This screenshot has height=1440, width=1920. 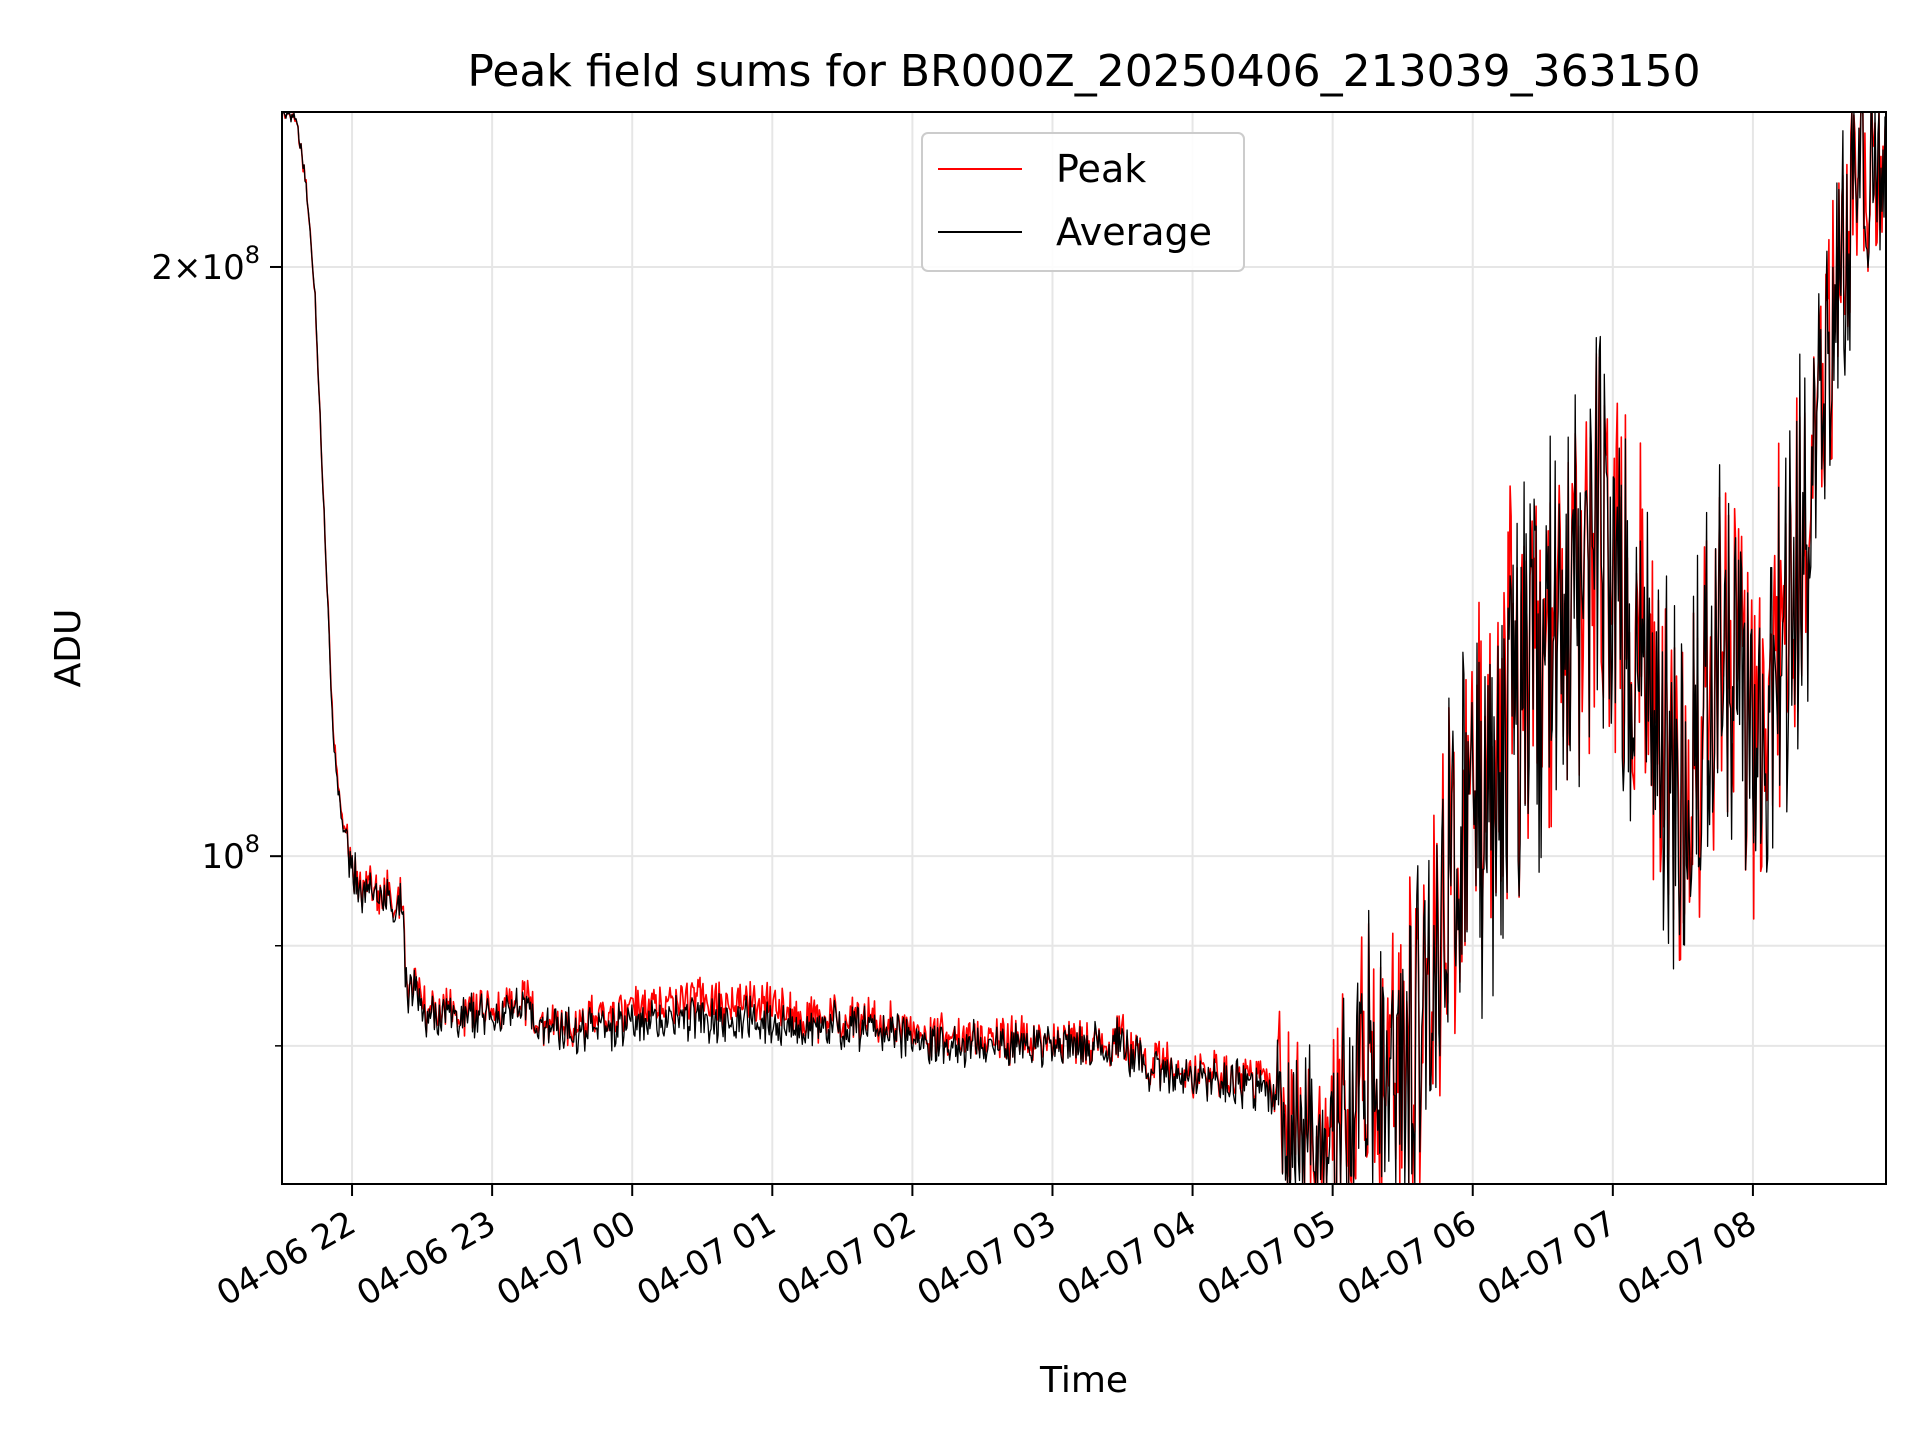 What do you see at coordinates (162, 268) in the screenshot?
I see `y-tick-mantissa: 2` at bounding box center [162, 268].